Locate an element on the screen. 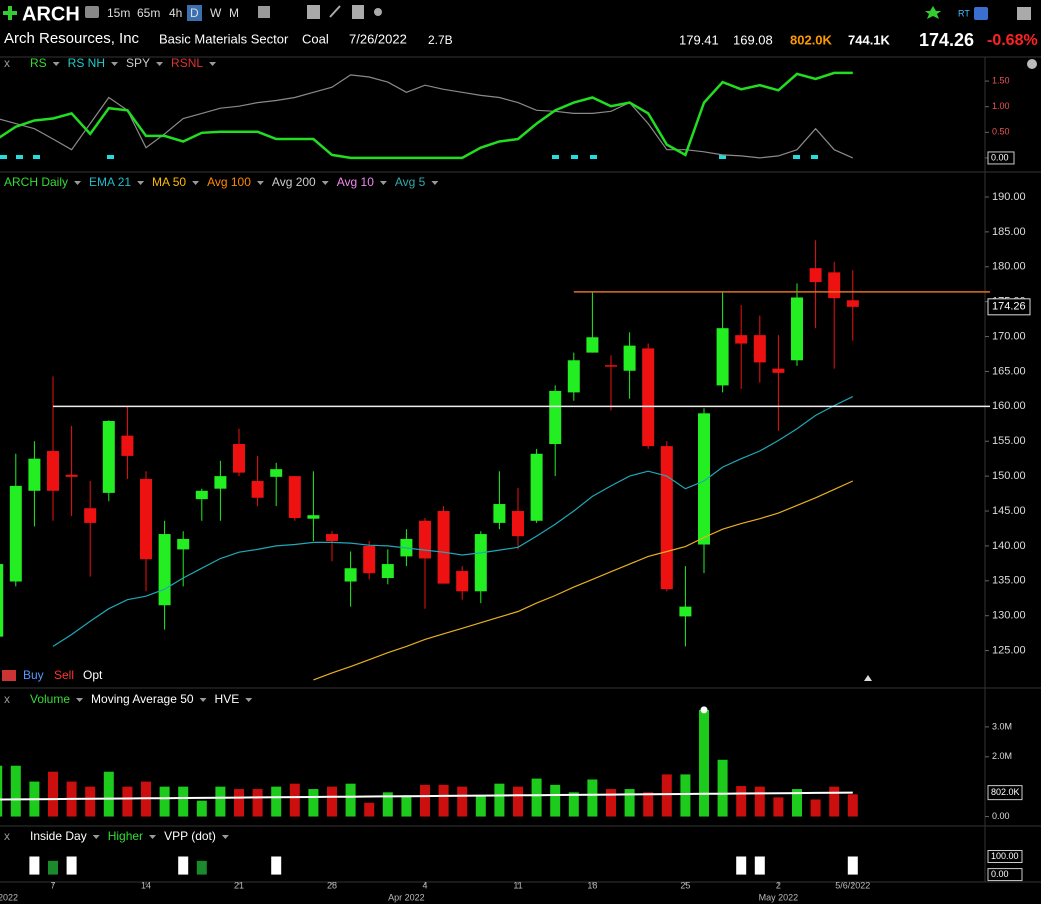 The width and height of the screenshot is (1041, 904). legend-item: Moving Average 50 is located at coordinates (142, 699).